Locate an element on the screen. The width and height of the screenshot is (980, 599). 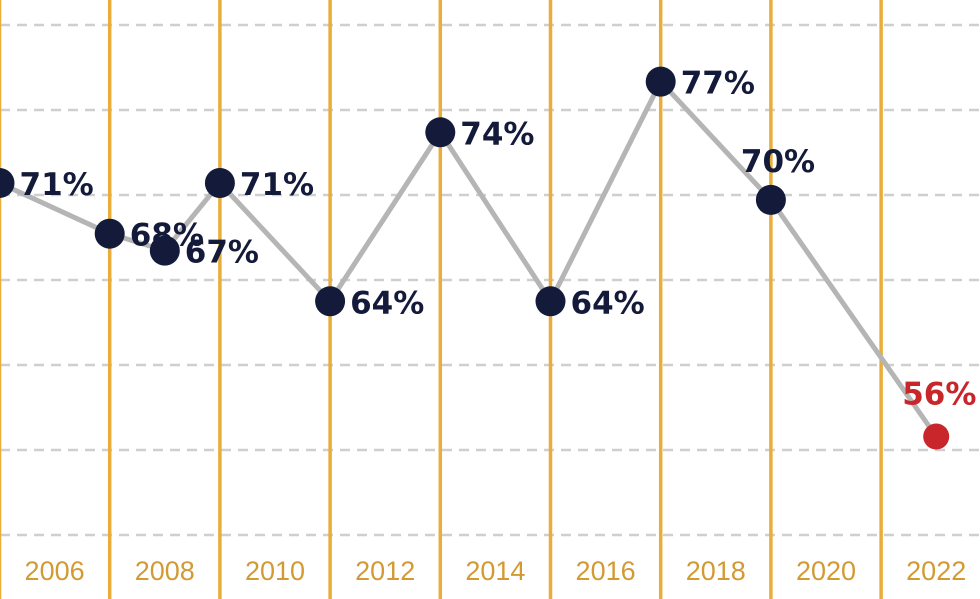
x-tick-label-2012: 2012 is located at coordinates (385, 571).